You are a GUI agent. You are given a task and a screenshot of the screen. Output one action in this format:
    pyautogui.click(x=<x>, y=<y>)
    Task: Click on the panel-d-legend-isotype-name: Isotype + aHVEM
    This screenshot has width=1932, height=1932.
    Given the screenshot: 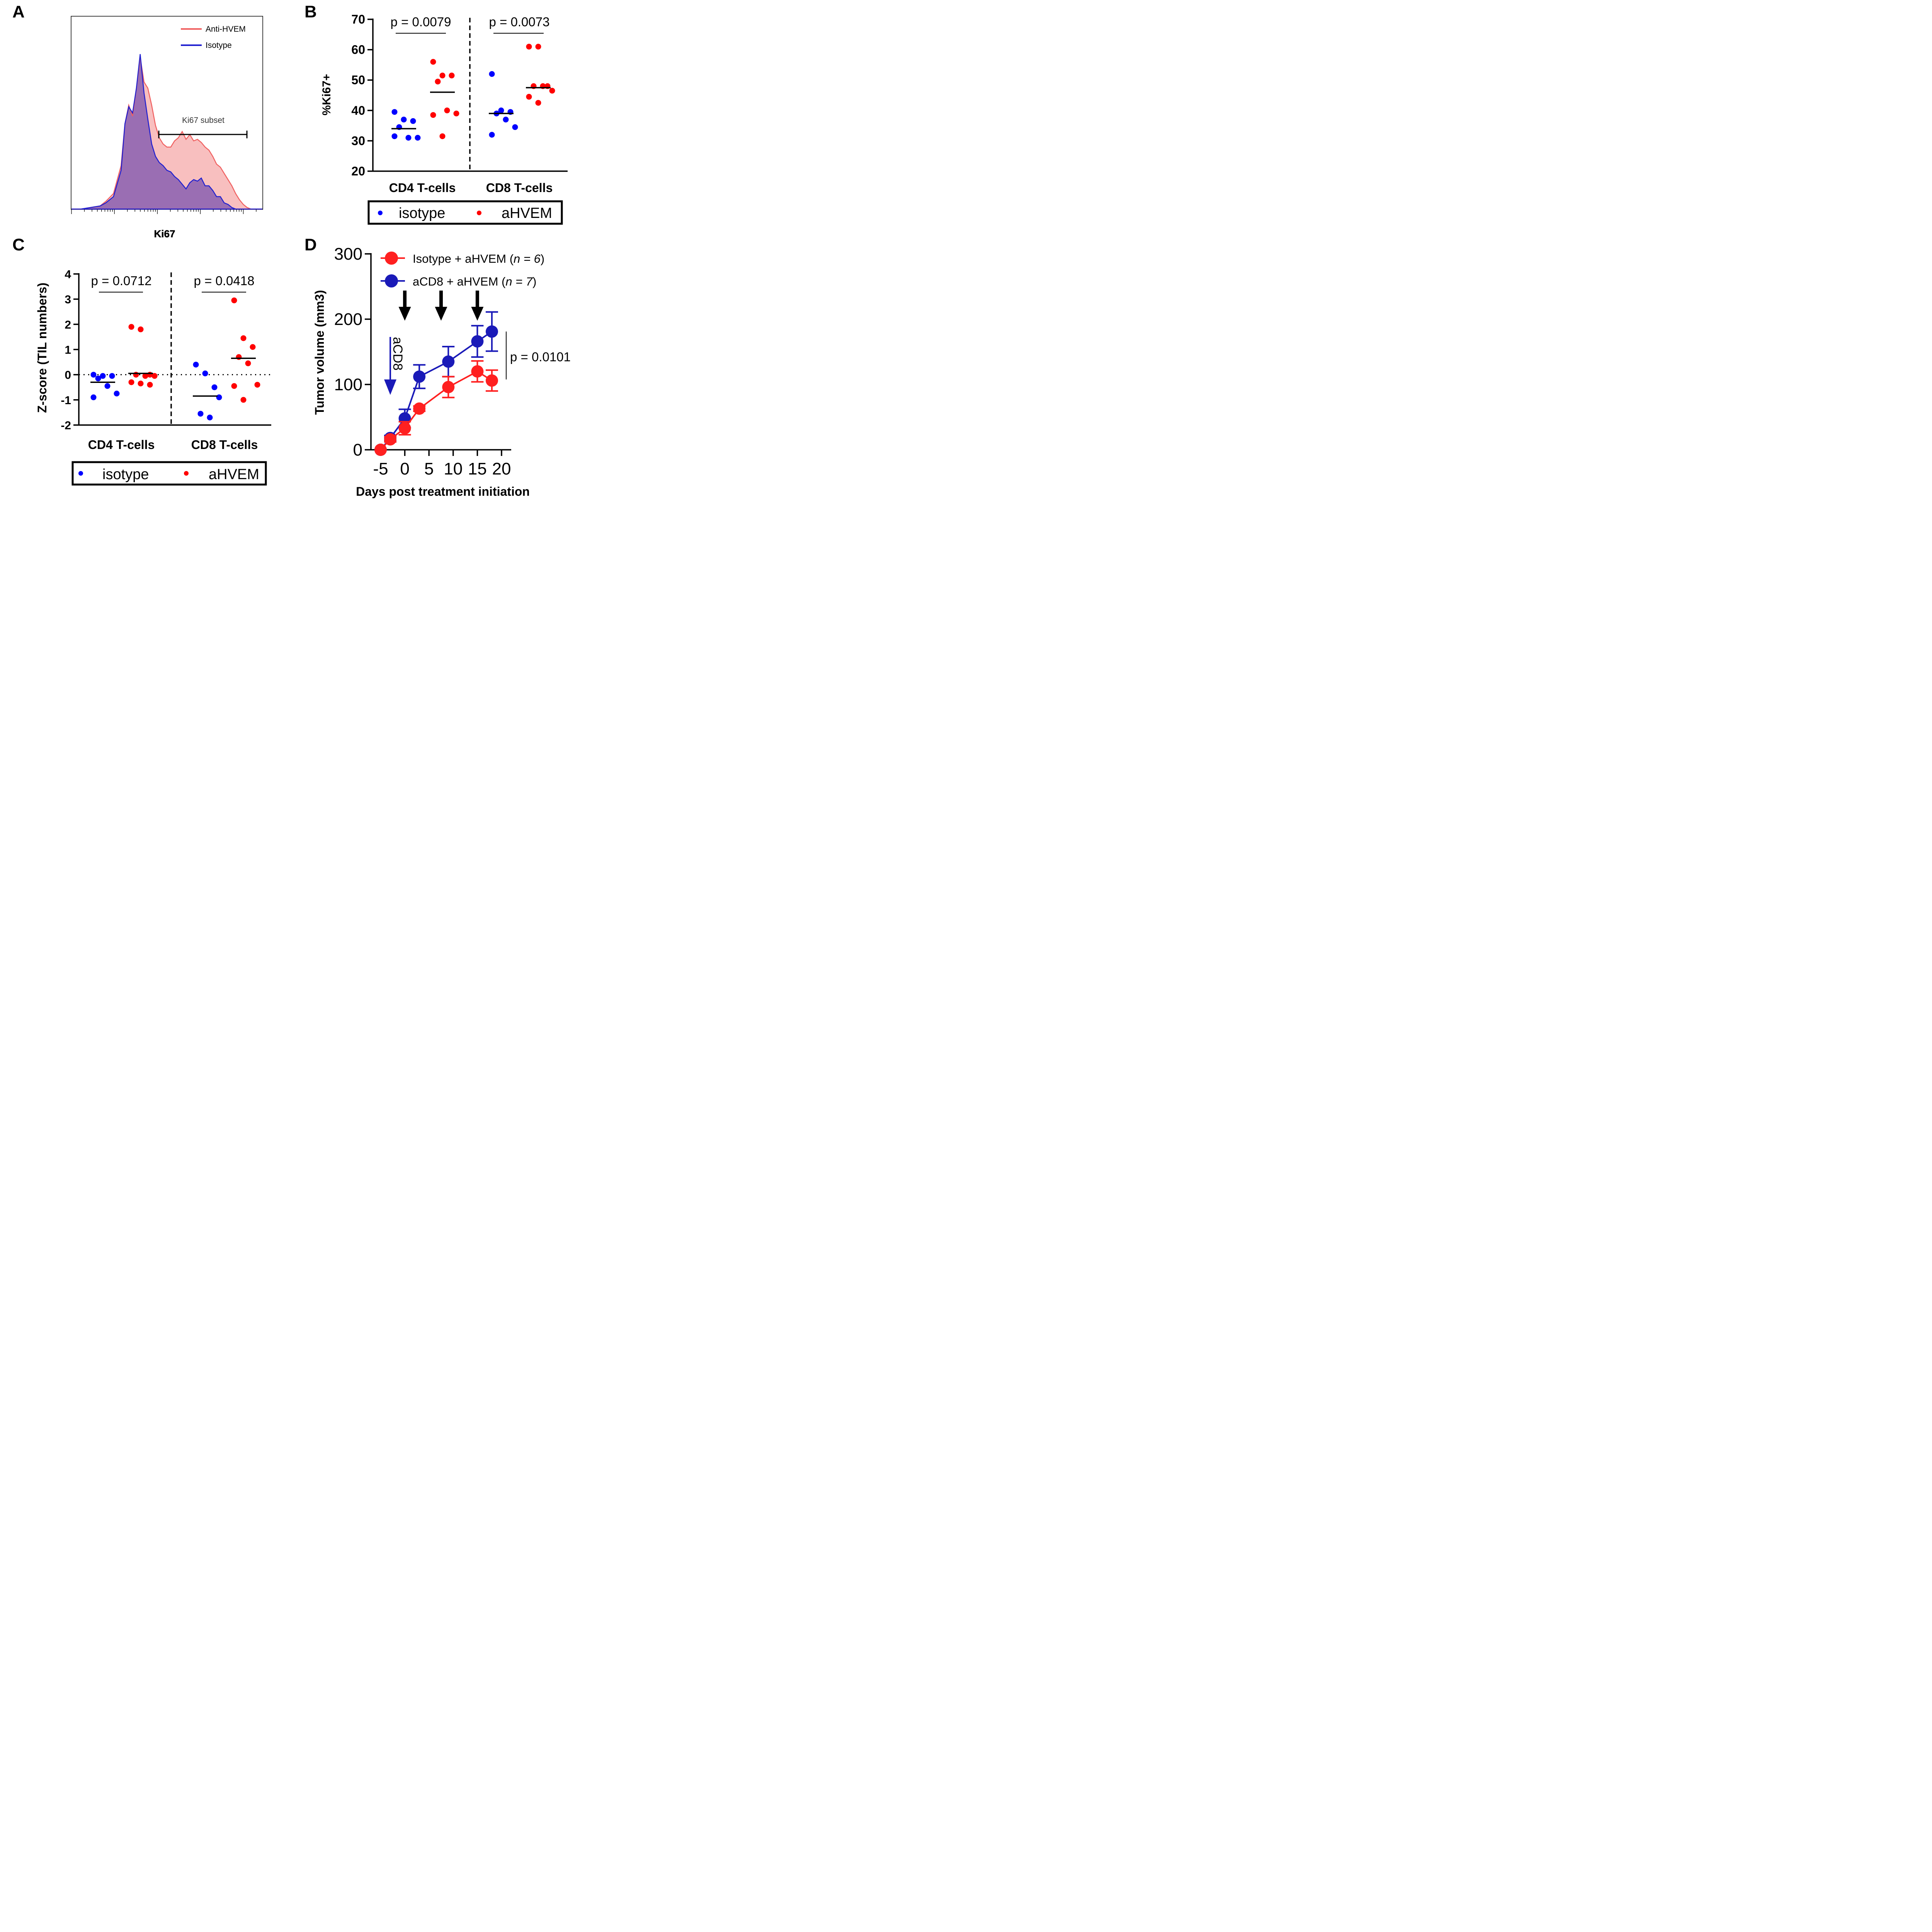 What is the action you would take?
    pyautogui.click(x=460, y=259)
    